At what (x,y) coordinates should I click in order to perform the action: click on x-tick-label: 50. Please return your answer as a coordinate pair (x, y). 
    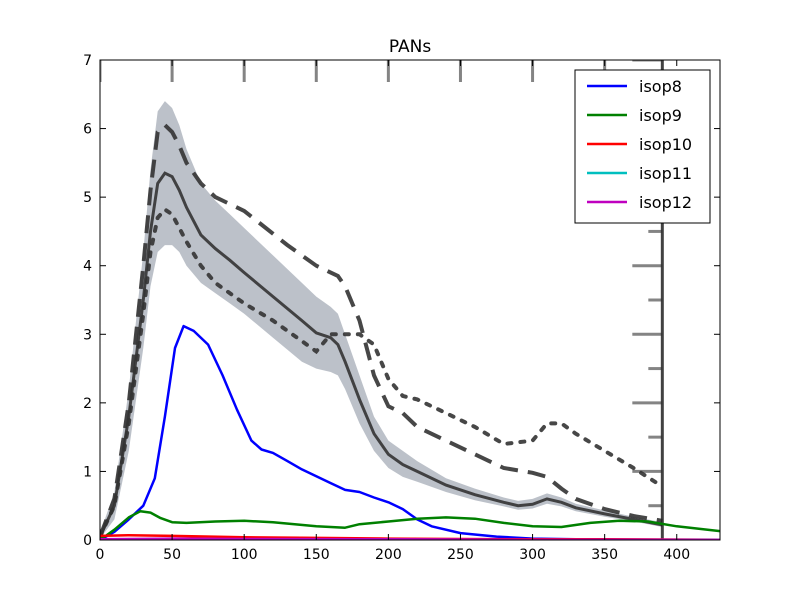
    Looking at the image, I should click on (172, 555).